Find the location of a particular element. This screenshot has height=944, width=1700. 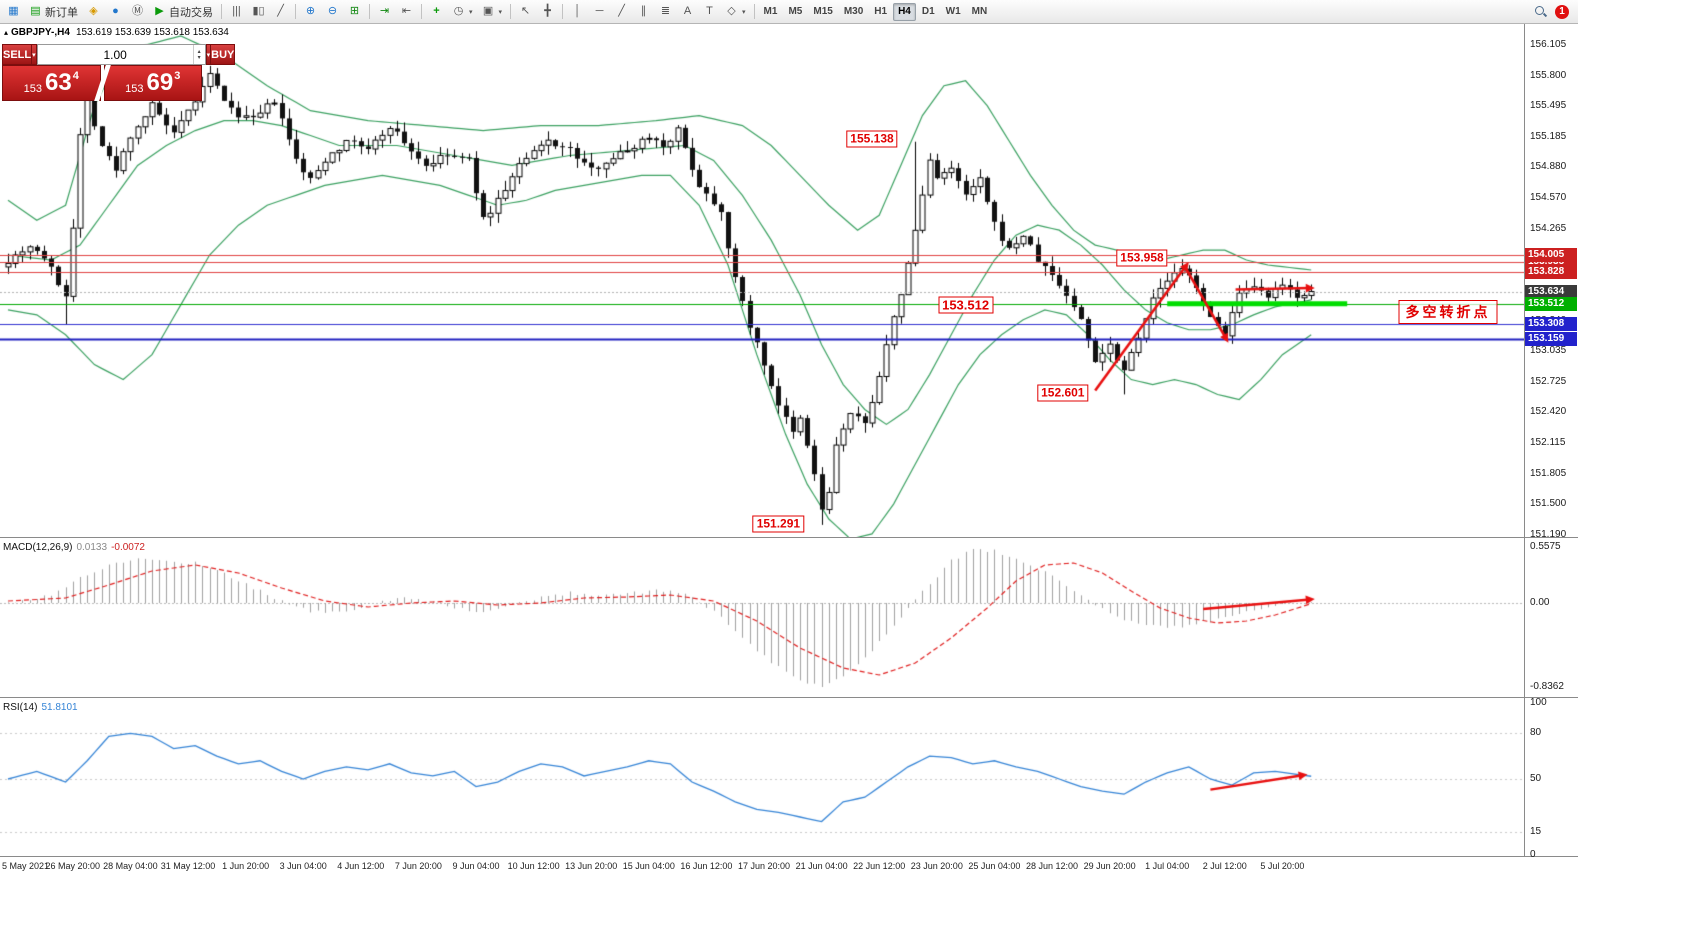

macd-indicator-canvas is located at coordinates (762, 617).